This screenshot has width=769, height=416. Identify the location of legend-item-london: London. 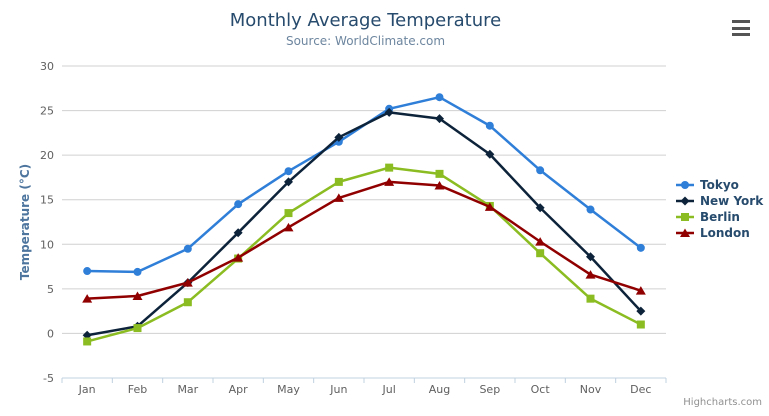
(719, 233).